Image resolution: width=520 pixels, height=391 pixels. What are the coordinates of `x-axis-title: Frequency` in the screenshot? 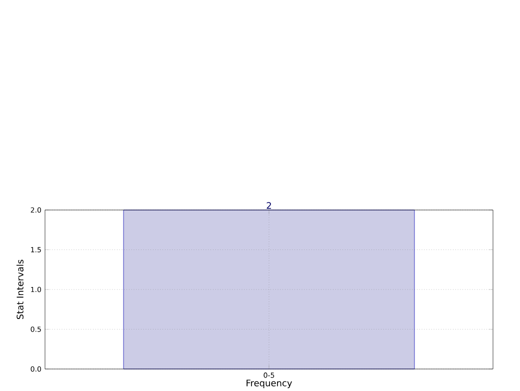 It's located at (269, 383).